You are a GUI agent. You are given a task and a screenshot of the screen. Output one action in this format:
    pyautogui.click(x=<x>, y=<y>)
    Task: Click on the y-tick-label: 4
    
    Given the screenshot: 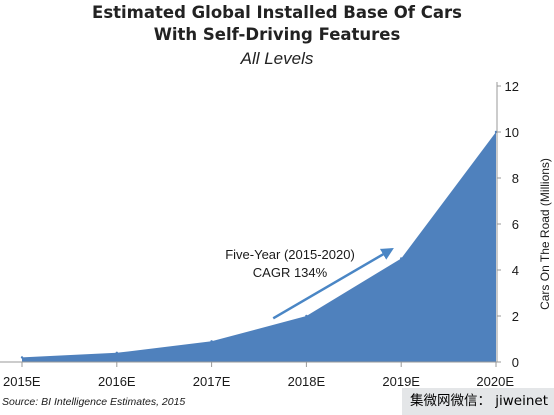 What is the action you would take?
    pyautogui.click(x=515, y=270)
    